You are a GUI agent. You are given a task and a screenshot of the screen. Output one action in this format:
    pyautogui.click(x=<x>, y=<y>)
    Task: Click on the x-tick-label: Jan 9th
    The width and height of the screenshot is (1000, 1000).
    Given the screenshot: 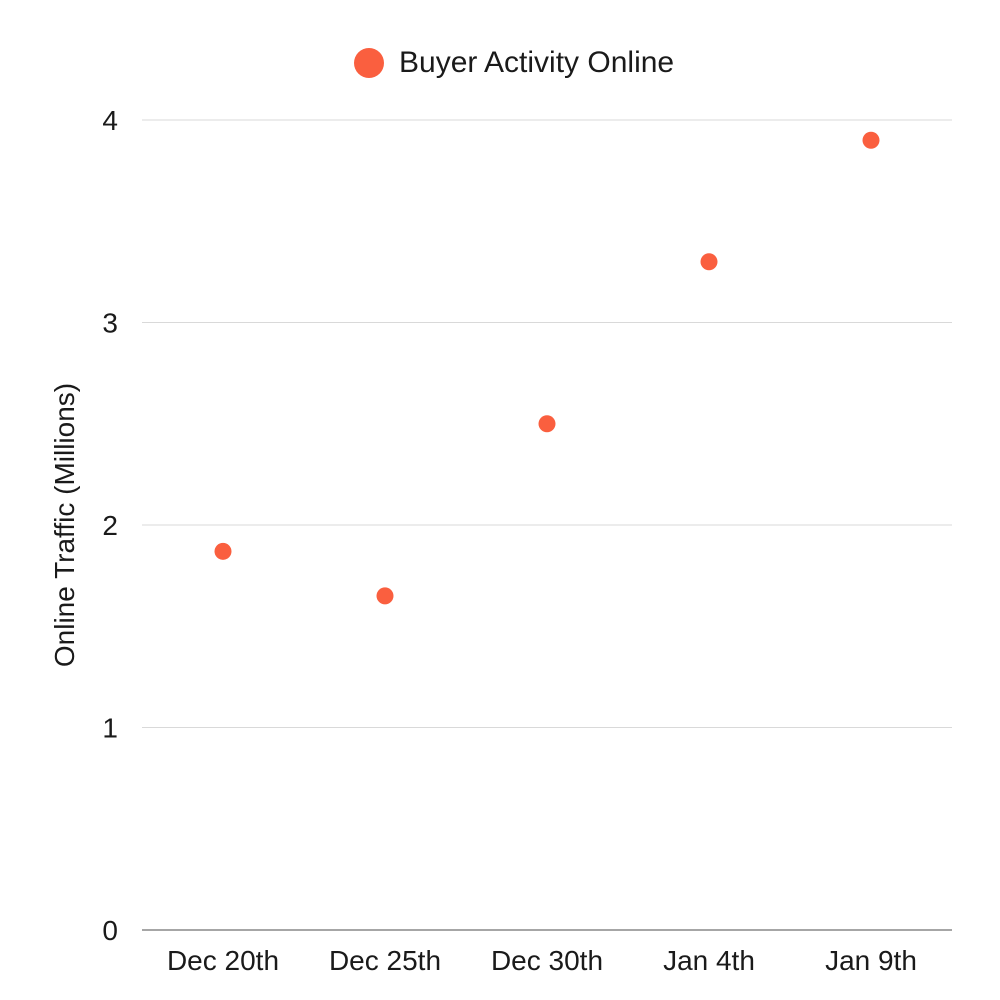 What is the action you would take?
    pyautogui.click(x=871, y=960)
    